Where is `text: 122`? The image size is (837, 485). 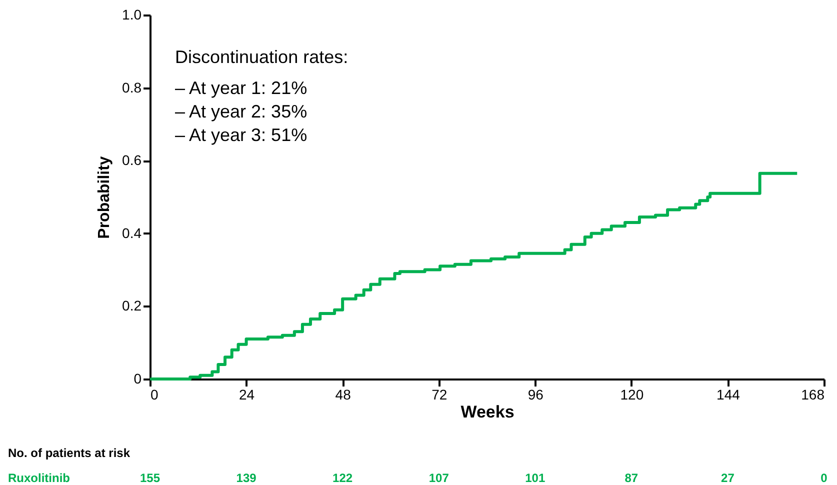
text: 122 is located at coordinates (342, 478).